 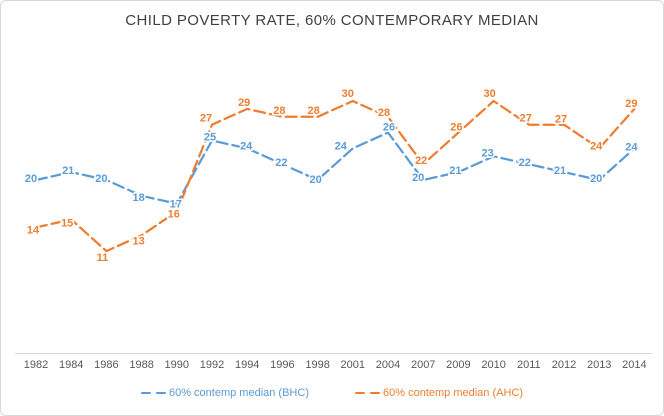 I want to click on x-axis-label: 2011, so click(x=529, y=365).